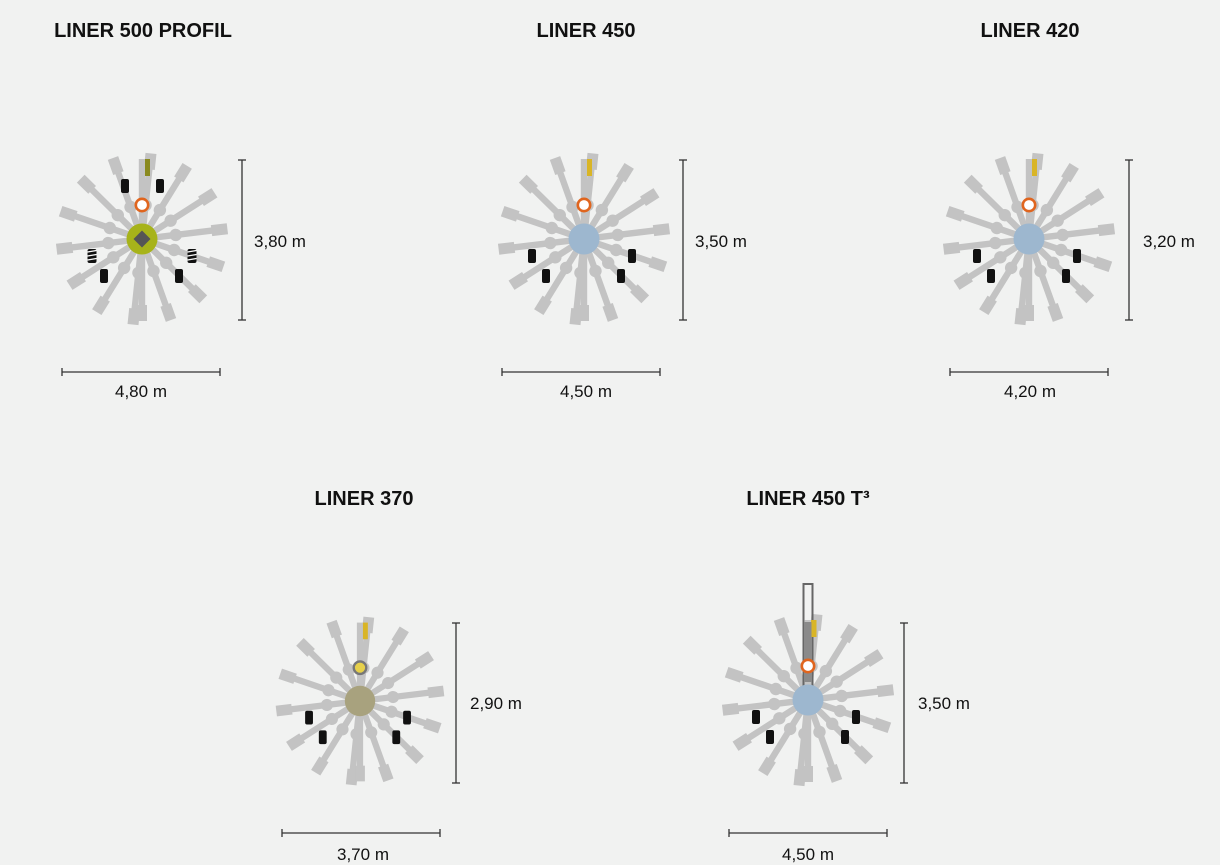 This screenshot has height=865, width=1220. I want to click on machine-title: LINER 420, so click(1030, 31).